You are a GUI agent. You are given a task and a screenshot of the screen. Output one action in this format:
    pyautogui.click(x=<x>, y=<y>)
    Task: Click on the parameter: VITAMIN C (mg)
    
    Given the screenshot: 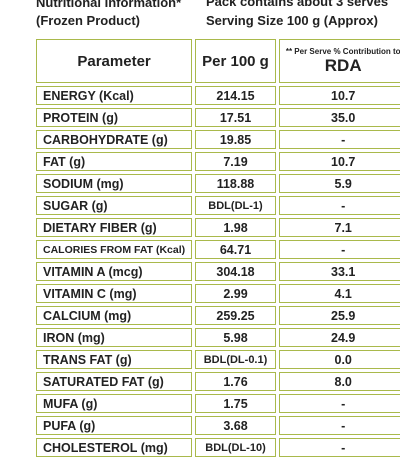 What is the action you would take?
    pyautogui.click(x=114, y=293)
    